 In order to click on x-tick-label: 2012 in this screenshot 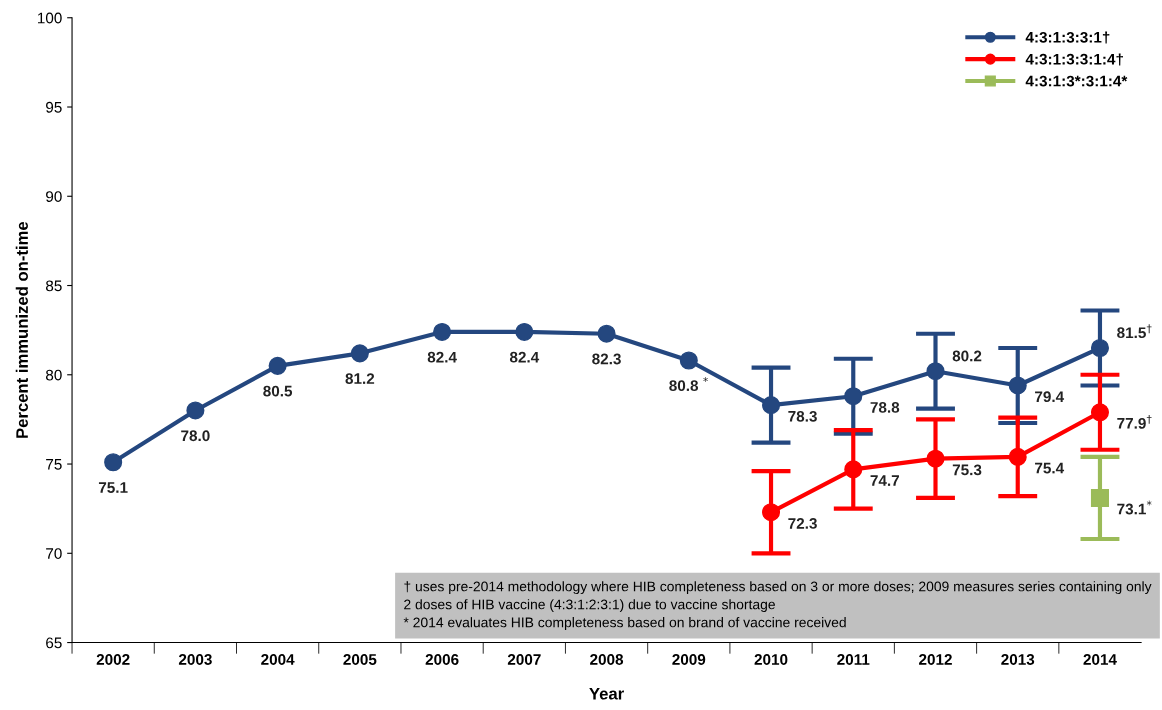, I will do `click(935, 659)`.